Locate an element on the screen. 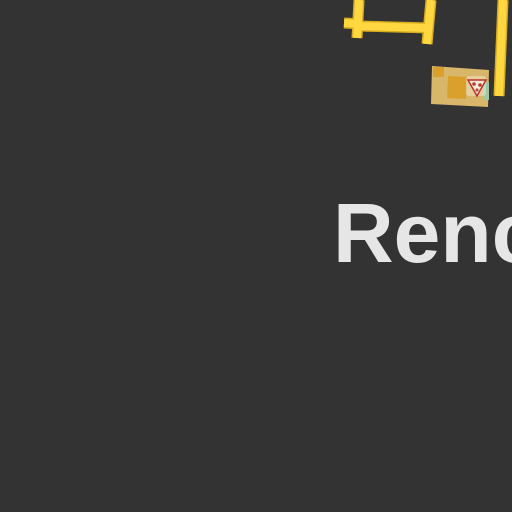 The height and width of the screenshot is (512, 512). road-fill-middle-vertical is located at coordinates (429, 22).